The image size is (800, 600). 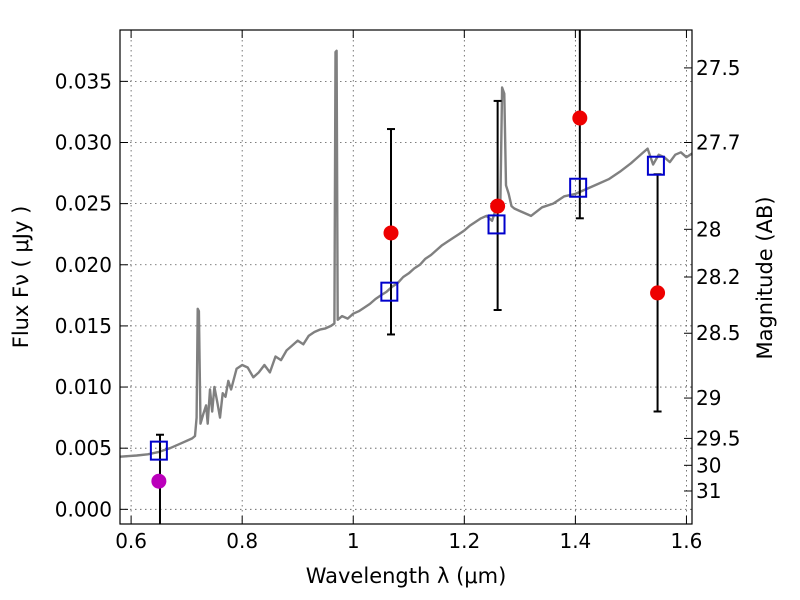 What do you see at coordinates (718, 142) in the screenshot?
I see `y2-tick-label: 27.7` at bounding box center [718, 142].